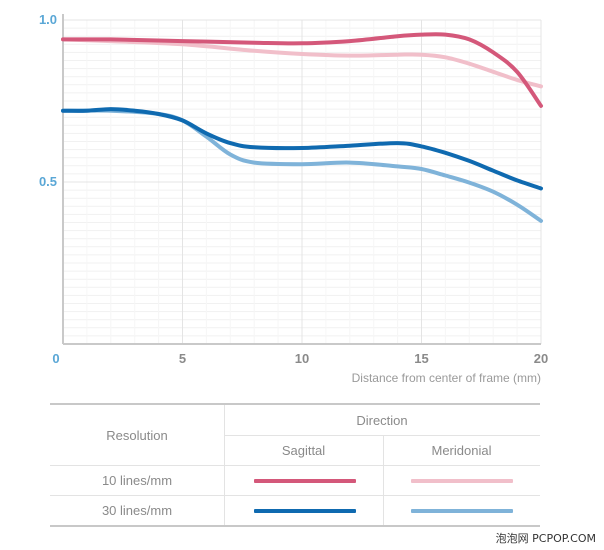 This screenshot has height=550, width=604. Describe the element at coordinates (295, 495) in the screenshot. I see `legend-divider-row` at that location.